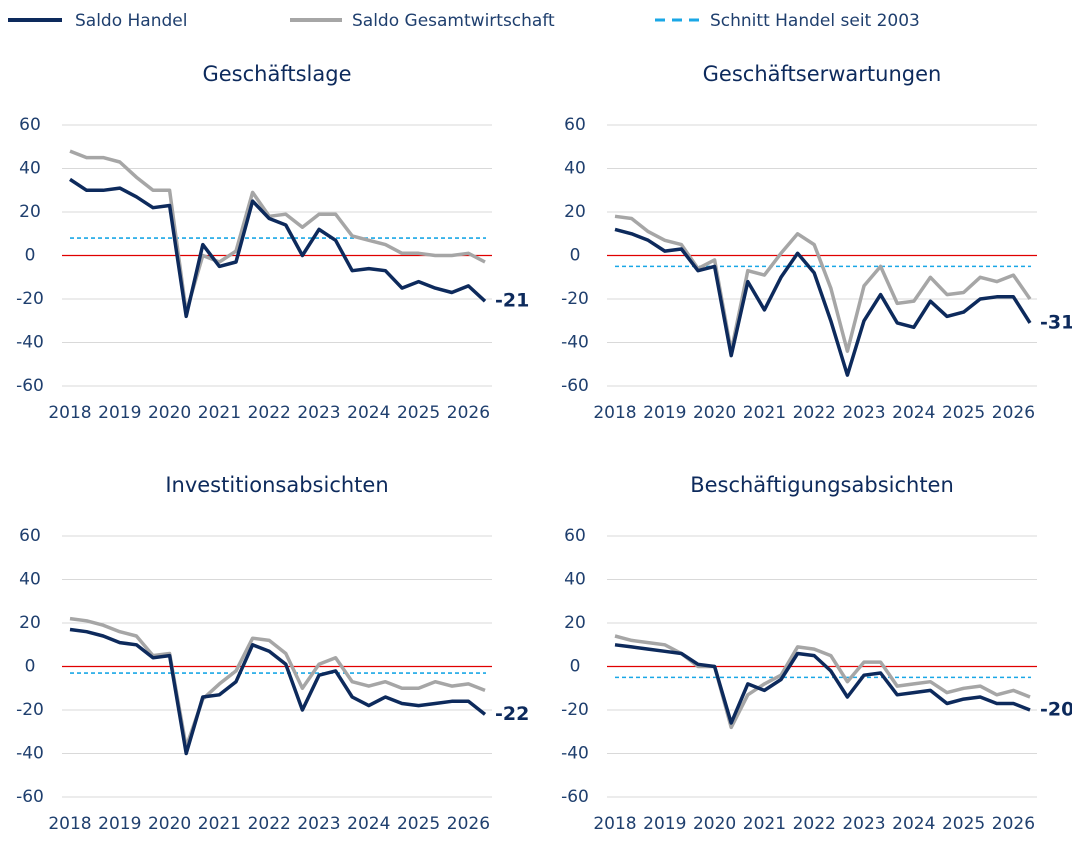 This screenshot has height=842, width=1072. Describe the element at coordinates (512, 714) in the screenshot. I see `end-label: -22` at that location.